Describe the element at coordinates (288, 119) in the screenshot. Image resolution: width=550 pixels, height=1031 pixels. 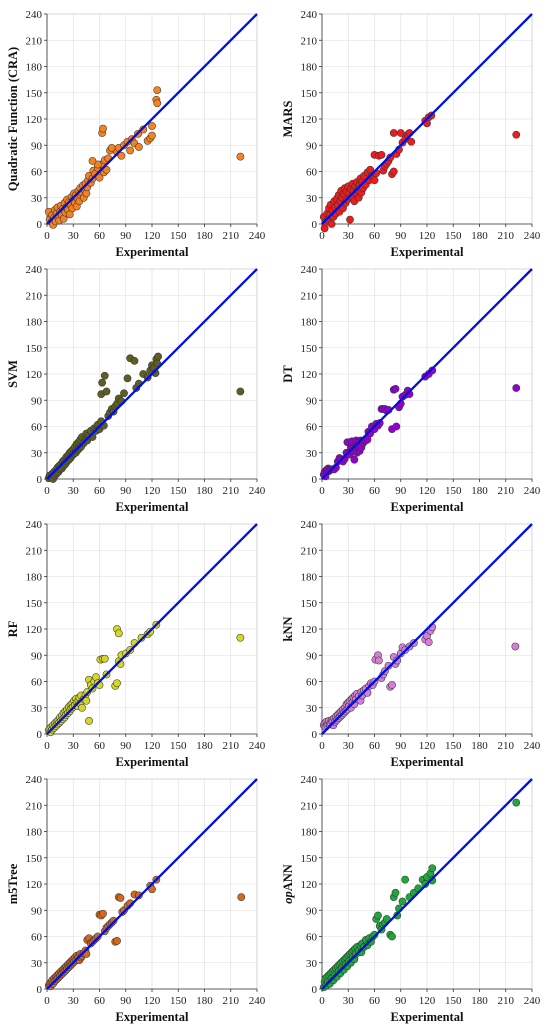
I see `y-axis-title: MARS` at that location.